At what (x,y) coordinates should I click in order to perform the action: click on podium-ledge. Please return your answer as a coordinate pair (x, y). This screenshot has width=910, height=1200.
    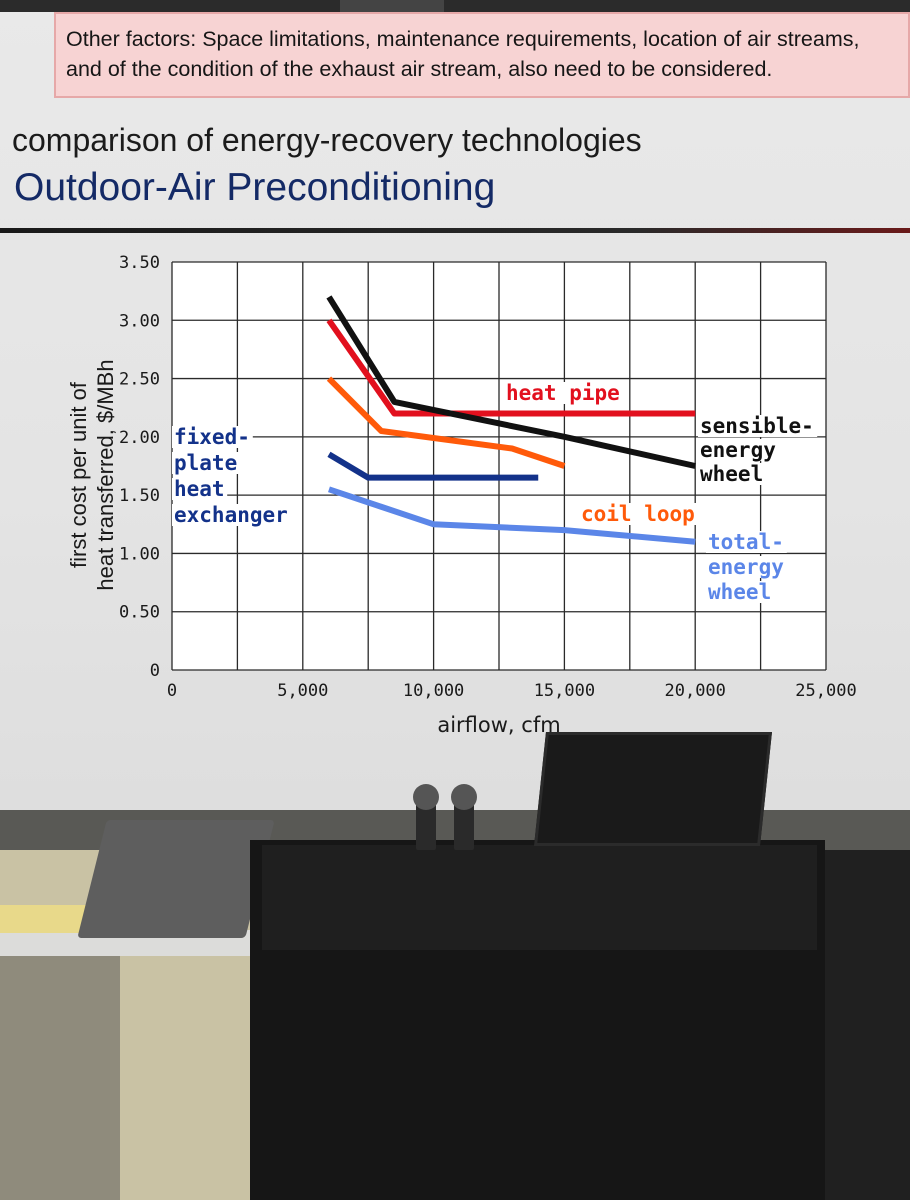
    Looking at the image, I should click on (539, 897).